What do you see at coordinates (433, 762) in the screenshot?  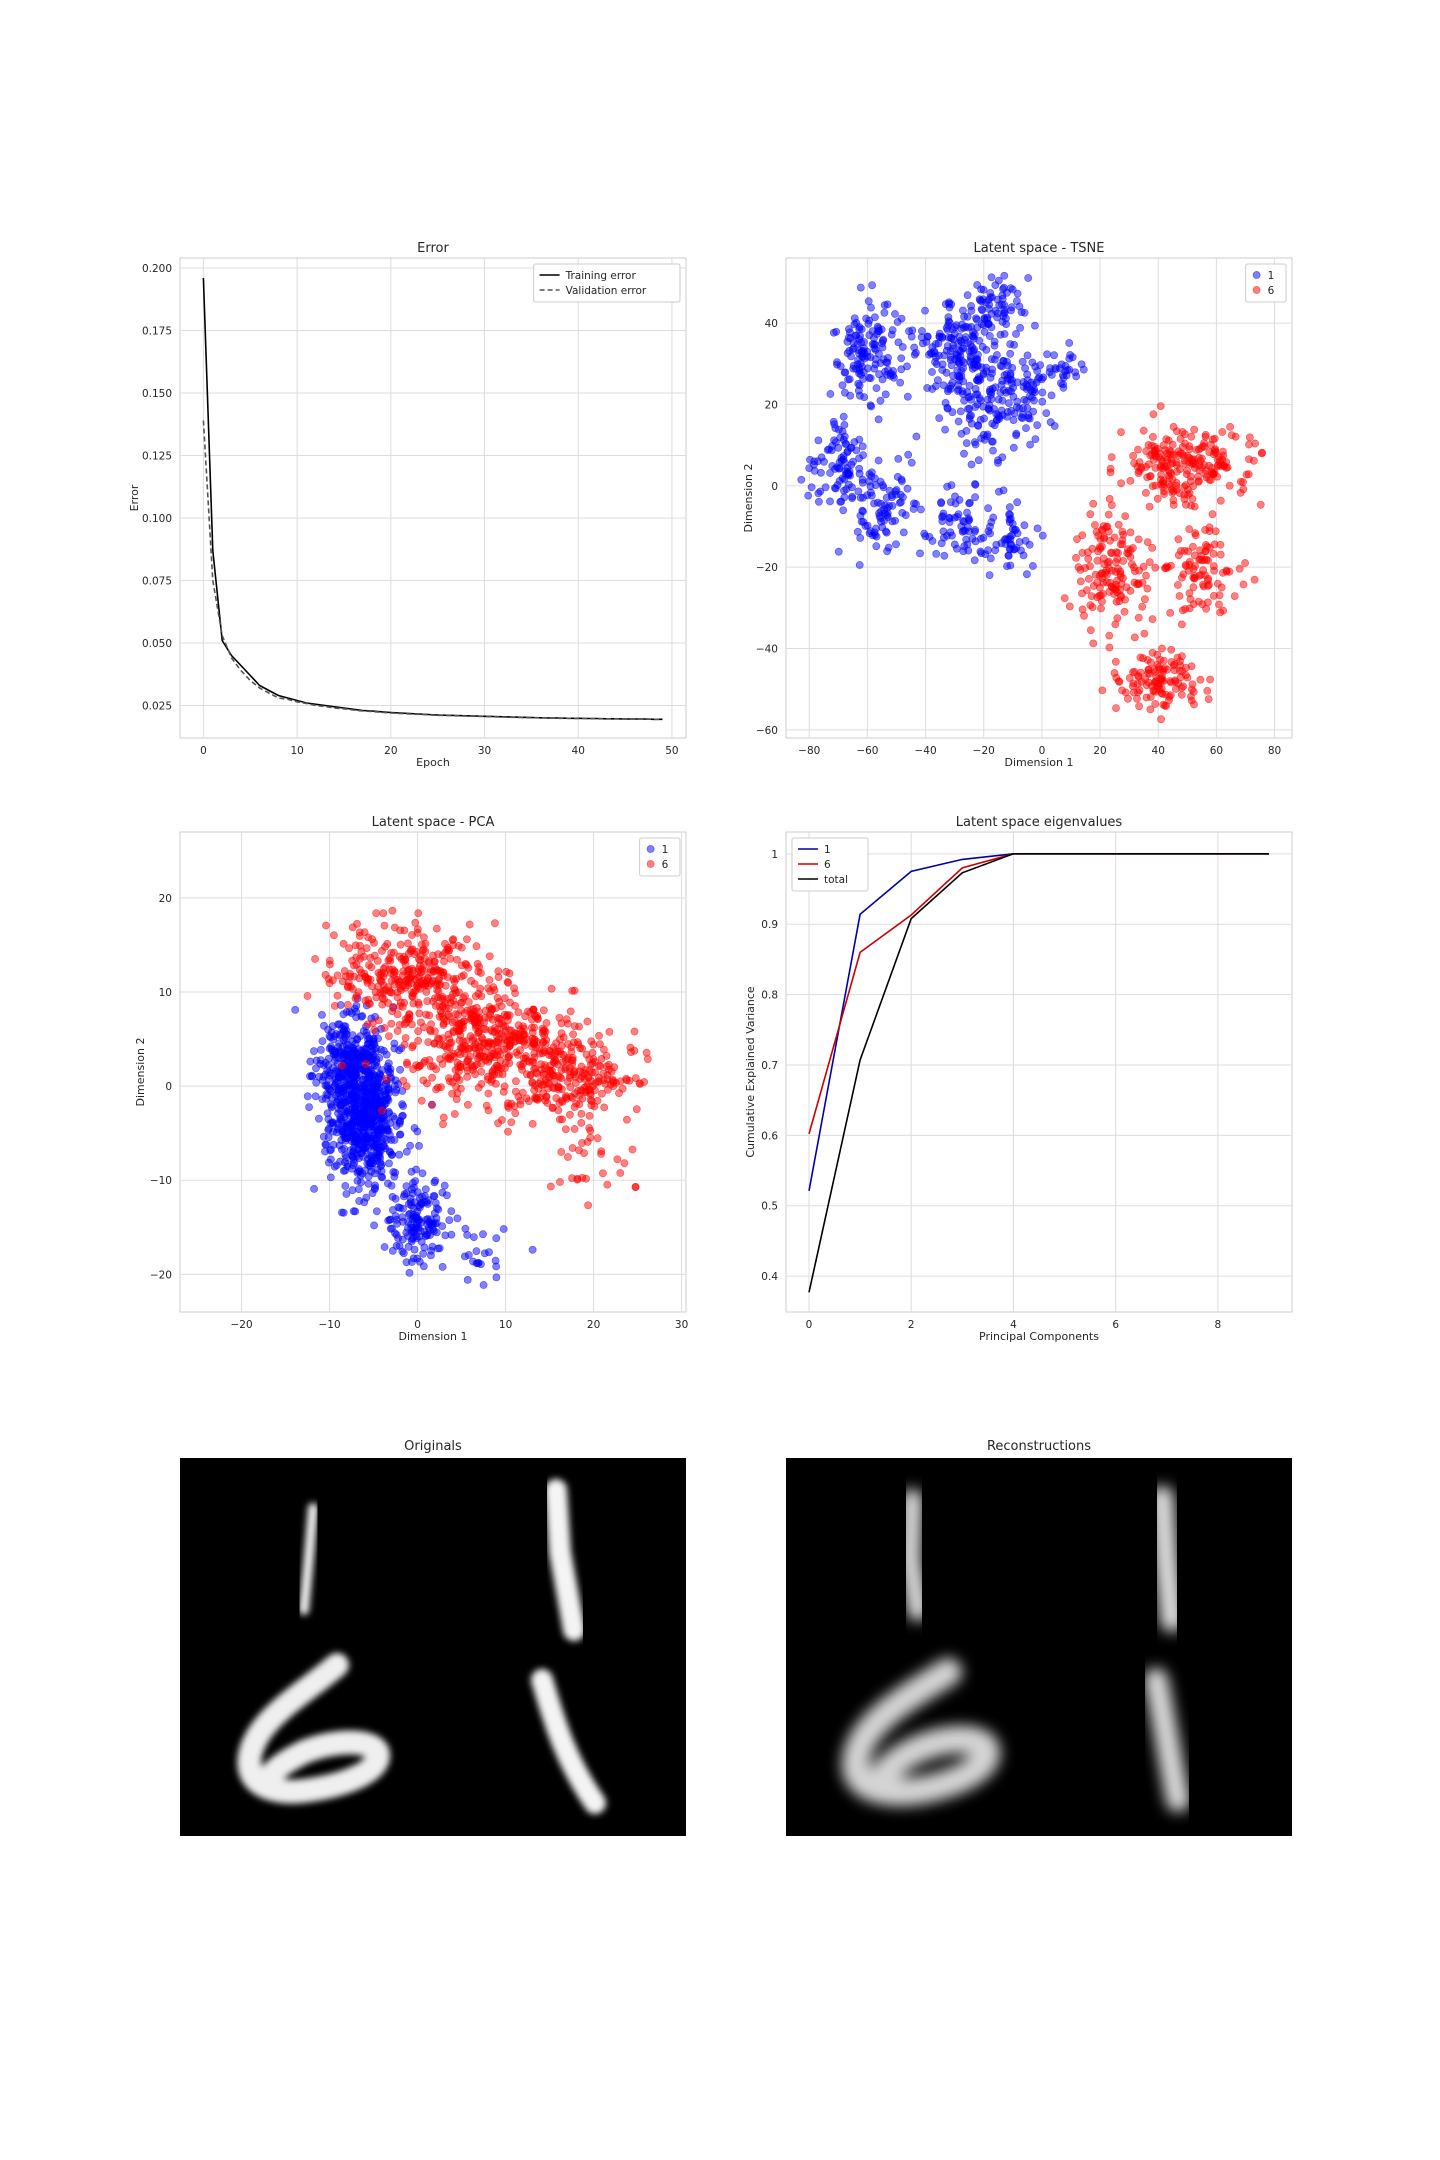 I see `x-axis-label: Epoch` at bounding box center [433, 762].